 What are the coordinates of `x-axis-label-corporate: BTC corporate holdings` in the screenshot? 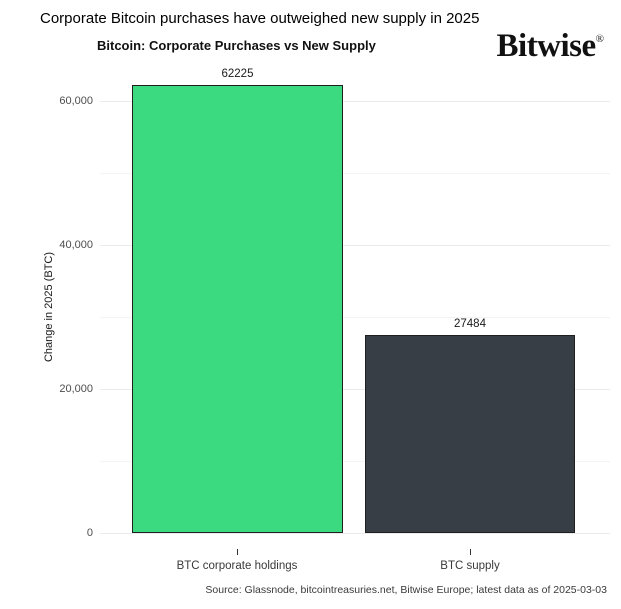 It's located at (237, 566).